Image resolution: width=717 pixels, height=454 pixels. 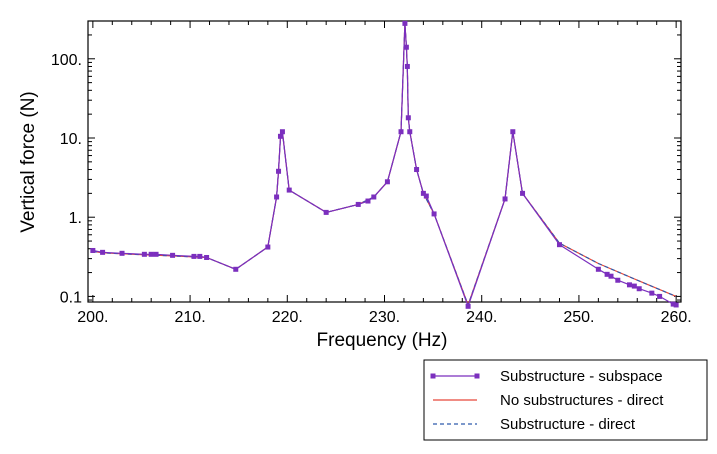 I want to click on x-tick-label: 250., so click(x=578, y=317).